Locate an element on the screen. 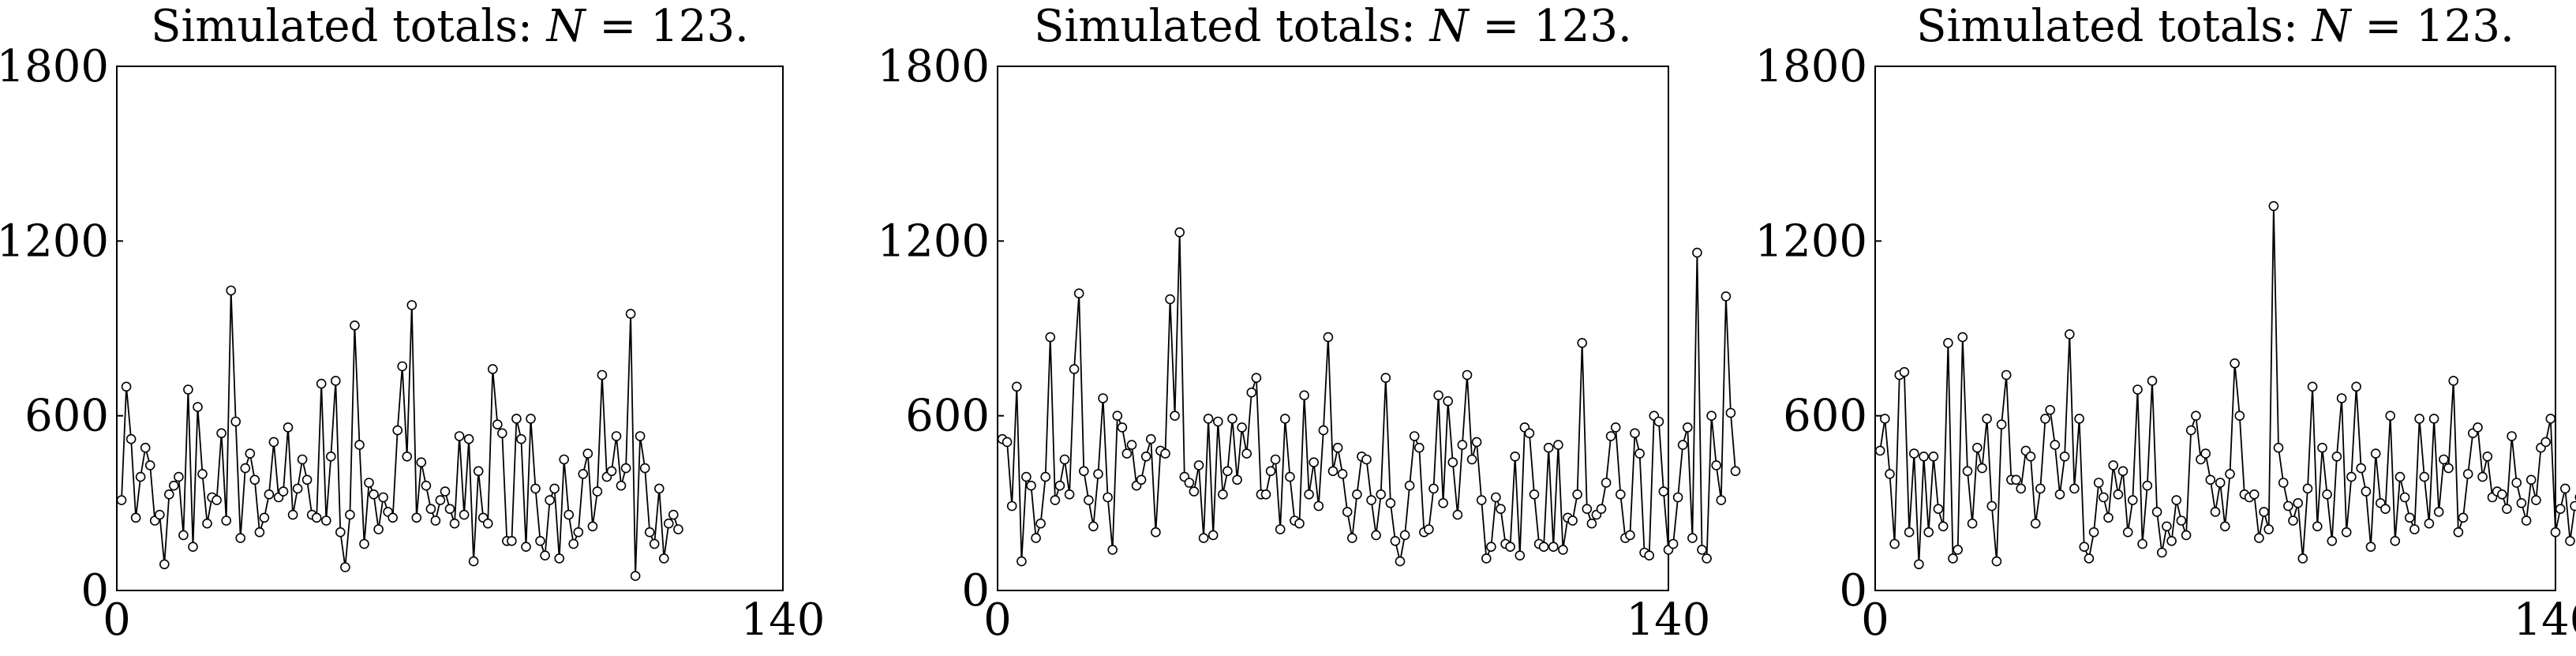 This screenshot has height=656, width=2576. y-tick-label: 0 is located at coordinates (94, 591).